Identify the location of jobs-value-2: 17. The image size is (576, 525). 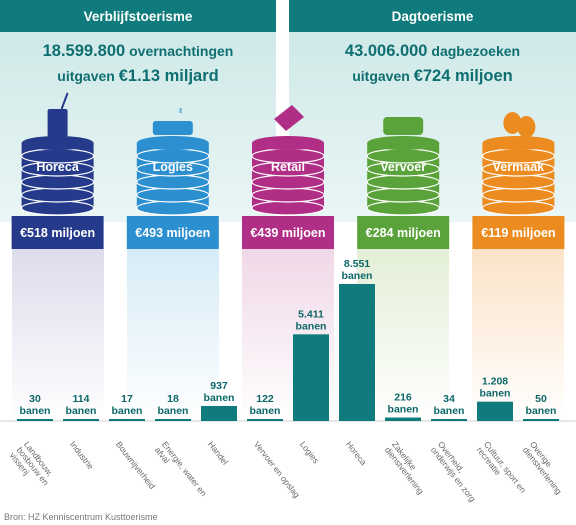
(127, 399).